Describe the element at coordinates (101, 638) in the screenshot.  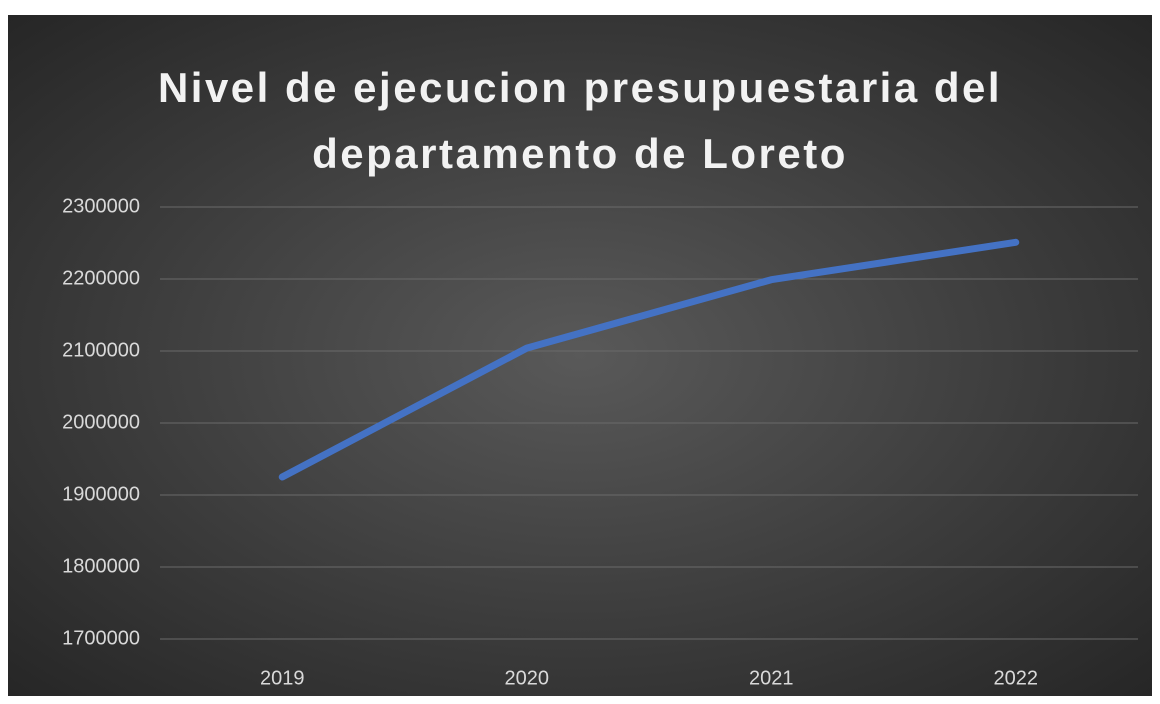
I see `y-tick-label: 1700000` at that location.